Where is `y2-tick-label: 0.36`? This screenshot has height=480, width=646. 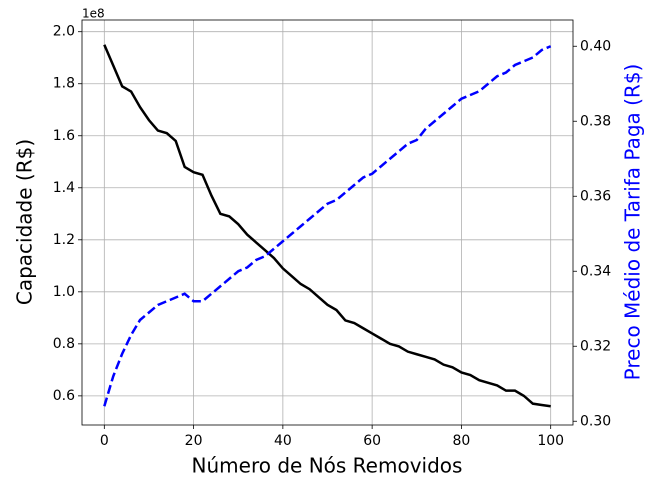
y2-tick-label: 0.36 is located at coordinates (595, 196).